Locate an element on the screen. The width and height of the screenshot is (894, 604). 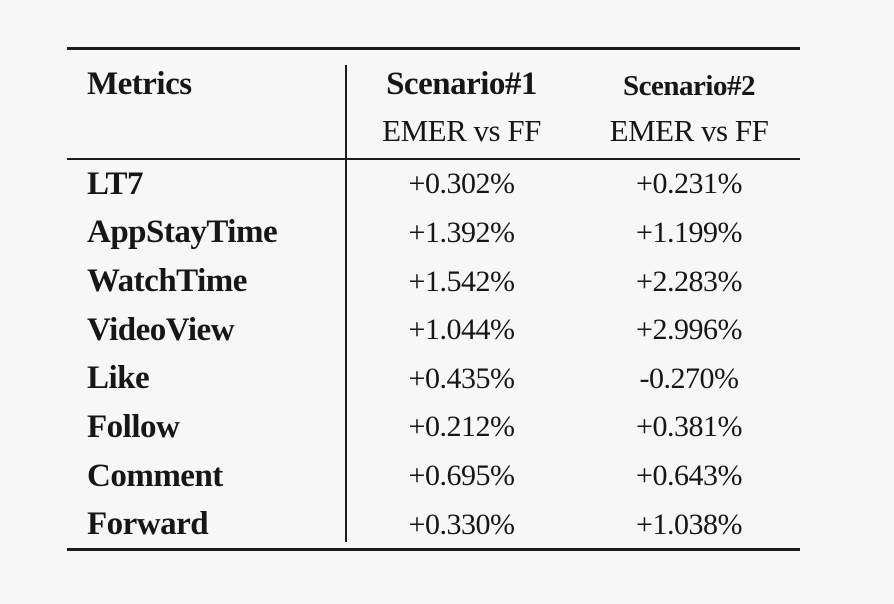
header-scenario1-cell: Scenario#1 EMER vs FF is located at coordinates (461, 104).